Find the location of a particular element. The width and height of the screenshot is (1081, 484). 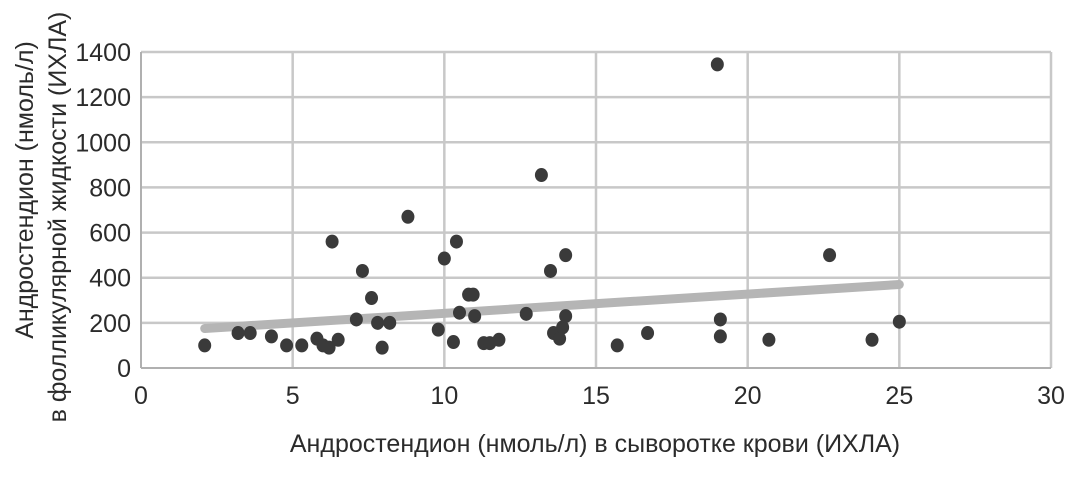

x-tick-label: 30 is located at coordinates (1051, 396).